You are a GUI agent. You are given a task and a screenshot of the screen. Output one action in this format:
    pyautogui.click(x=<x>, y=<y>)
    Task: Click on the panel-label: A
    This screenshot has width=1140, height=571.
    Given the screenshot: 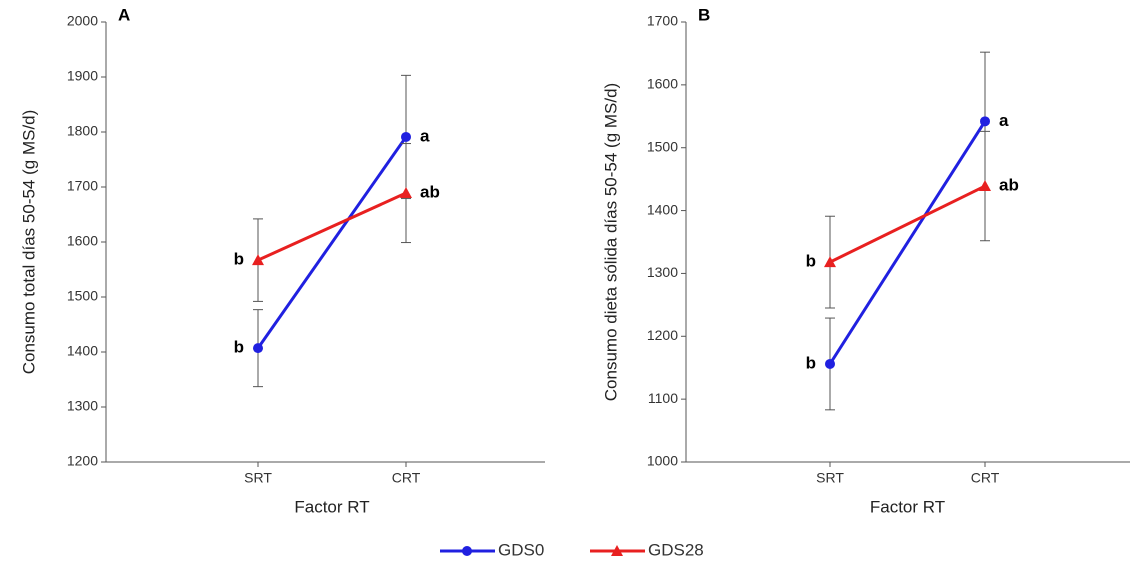 What is the action you would take?
    pyautogui.click(x=124, y=14)
    